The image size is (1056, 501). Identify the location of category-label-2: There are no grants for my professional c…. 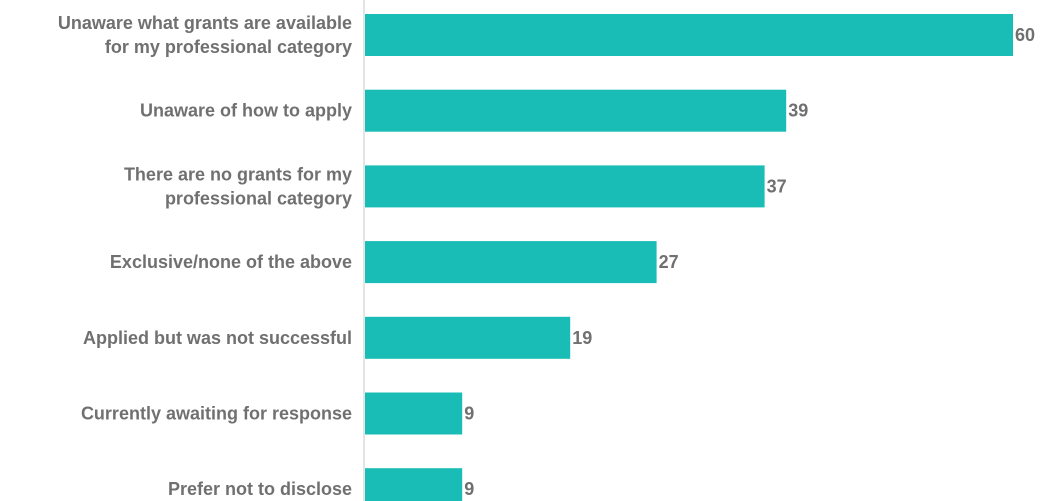
(238, 186).